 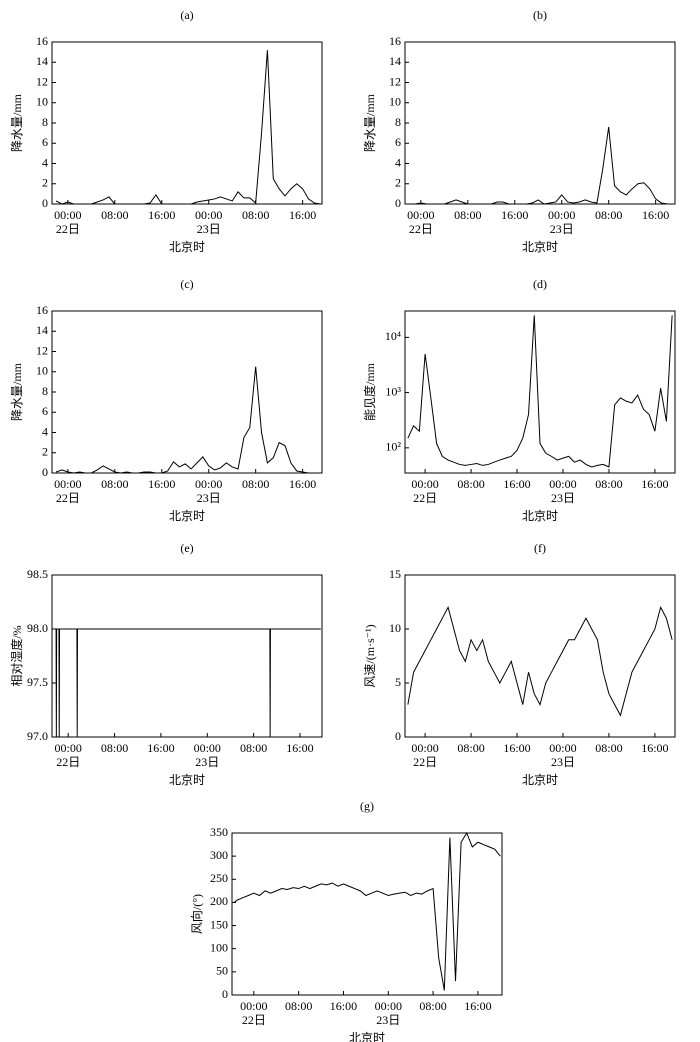 What do you see at coordinates (219, 901) in the screenshot?
I see `y-tick-label: 200` at bounding box center [219, 901].